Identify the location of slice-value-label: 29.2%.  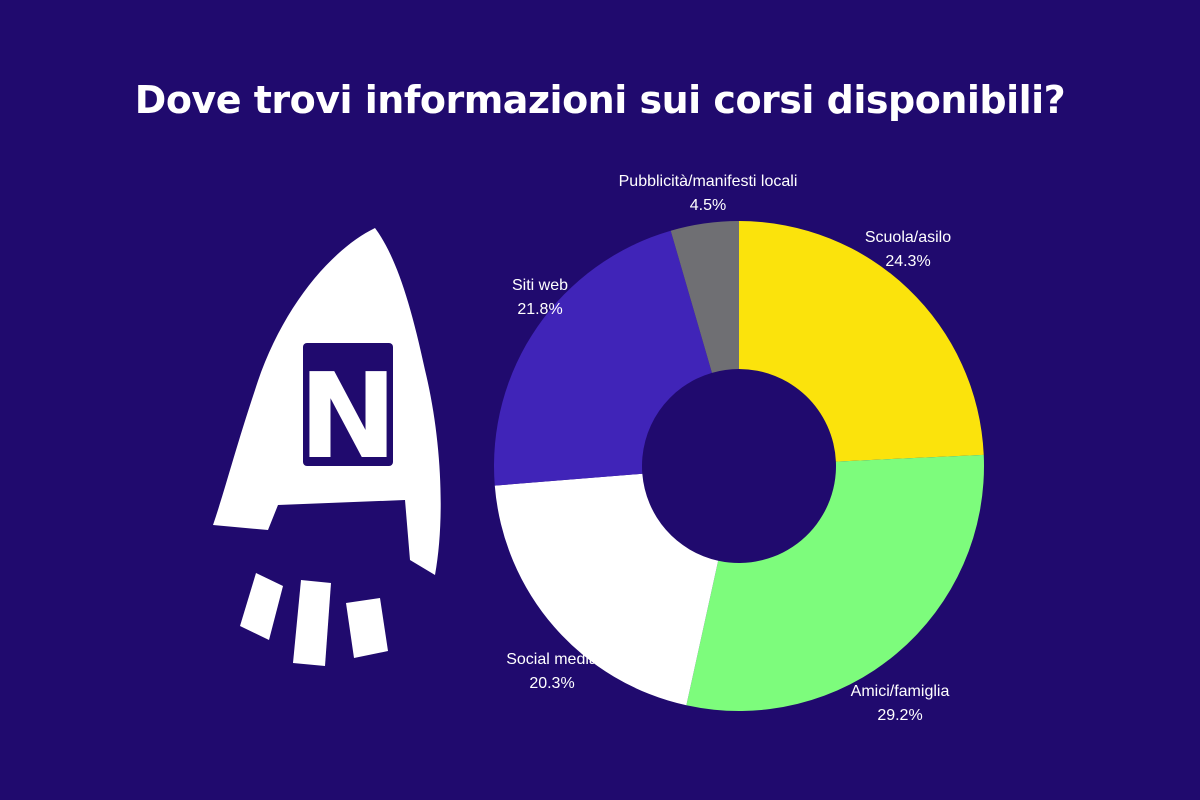
(899, 715).